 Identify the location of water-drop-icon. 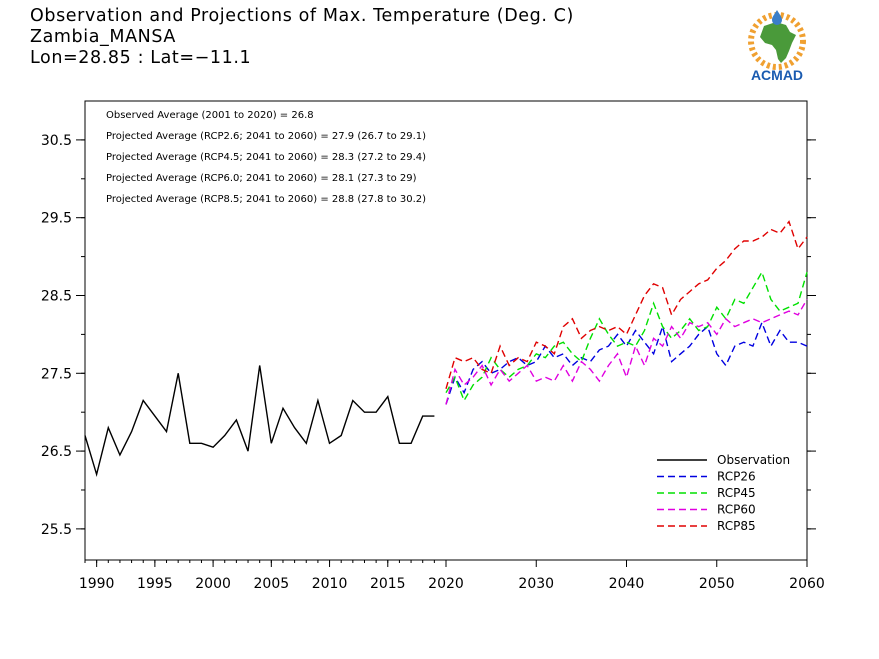
(777, 17).